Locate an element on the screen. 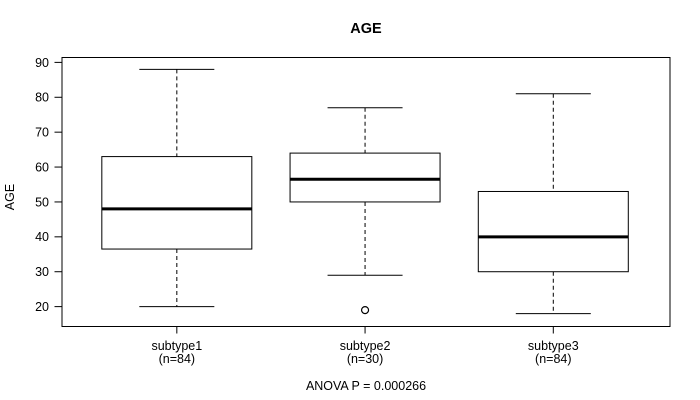 This screenshot has height=400, width=700. x-category-label: subtype3 is located at coordinates (553, 346).